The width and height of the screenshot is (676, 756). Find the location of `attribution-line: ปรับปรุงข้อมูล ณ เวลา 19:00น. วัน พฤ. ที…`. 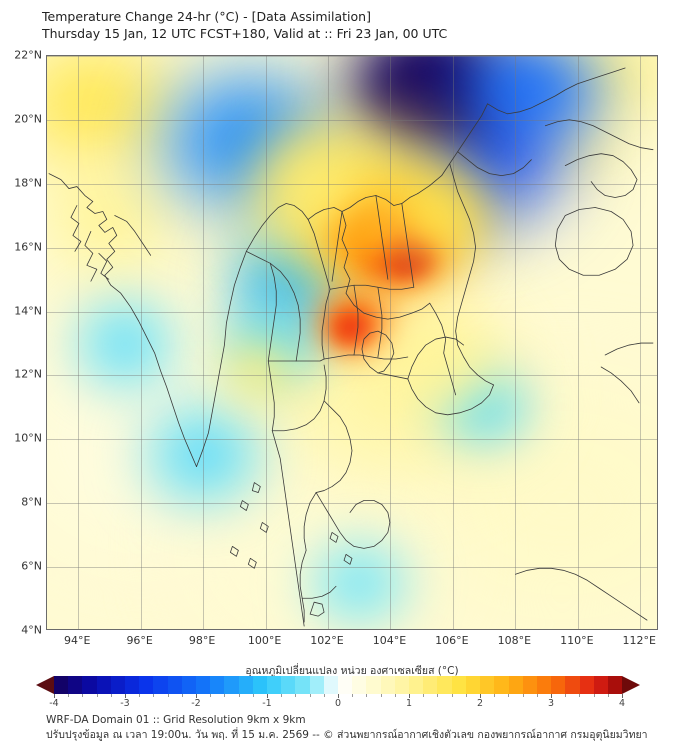

attribution-line: ปรับปรุงข้อมูล ณ เวลา 19:00น. วัน พฤ. ที… is located at coordinates (347, 735).